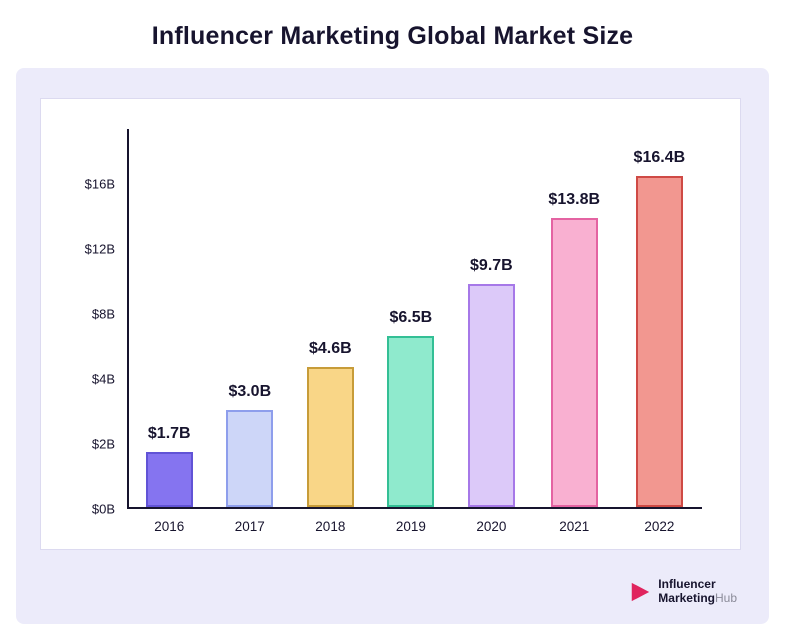  I want to click on brand-name: Influencer MarketingHub, so click(697, 592).